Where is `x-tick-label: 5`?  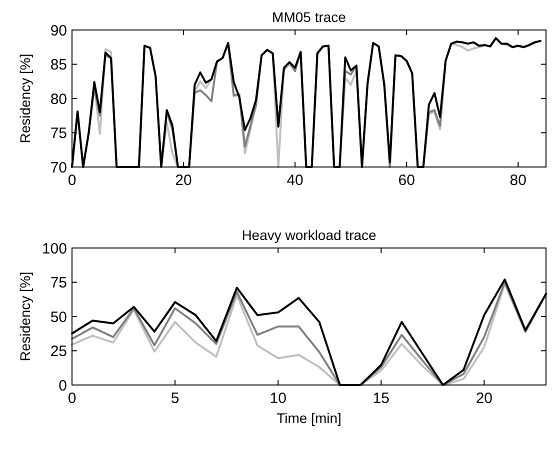 x-tick-label: 5 is located at coordinates (175, 398).